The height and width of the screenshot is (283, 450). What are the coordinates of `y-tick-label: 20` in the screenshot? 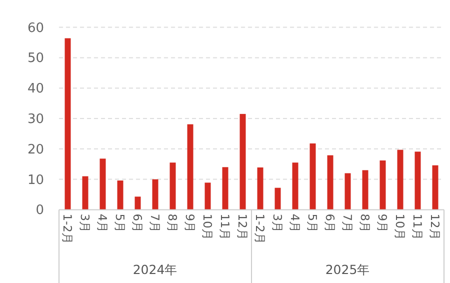 It's located at (35, 150).